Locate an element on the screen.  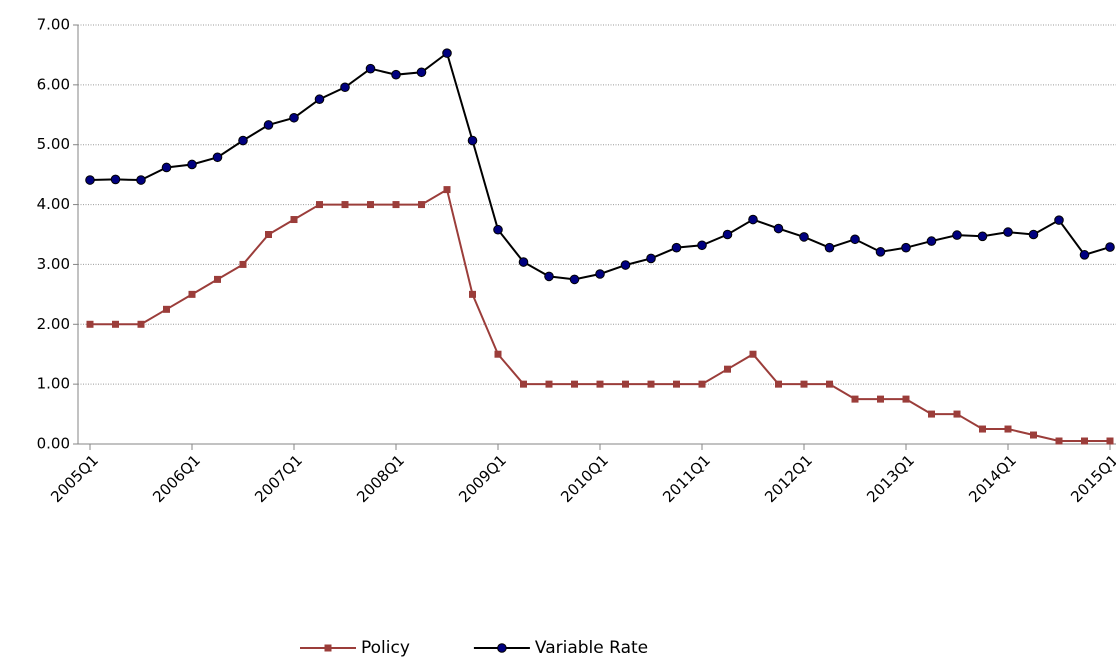
y-tick-label: 6.00 is located at coordinates (53, 84).